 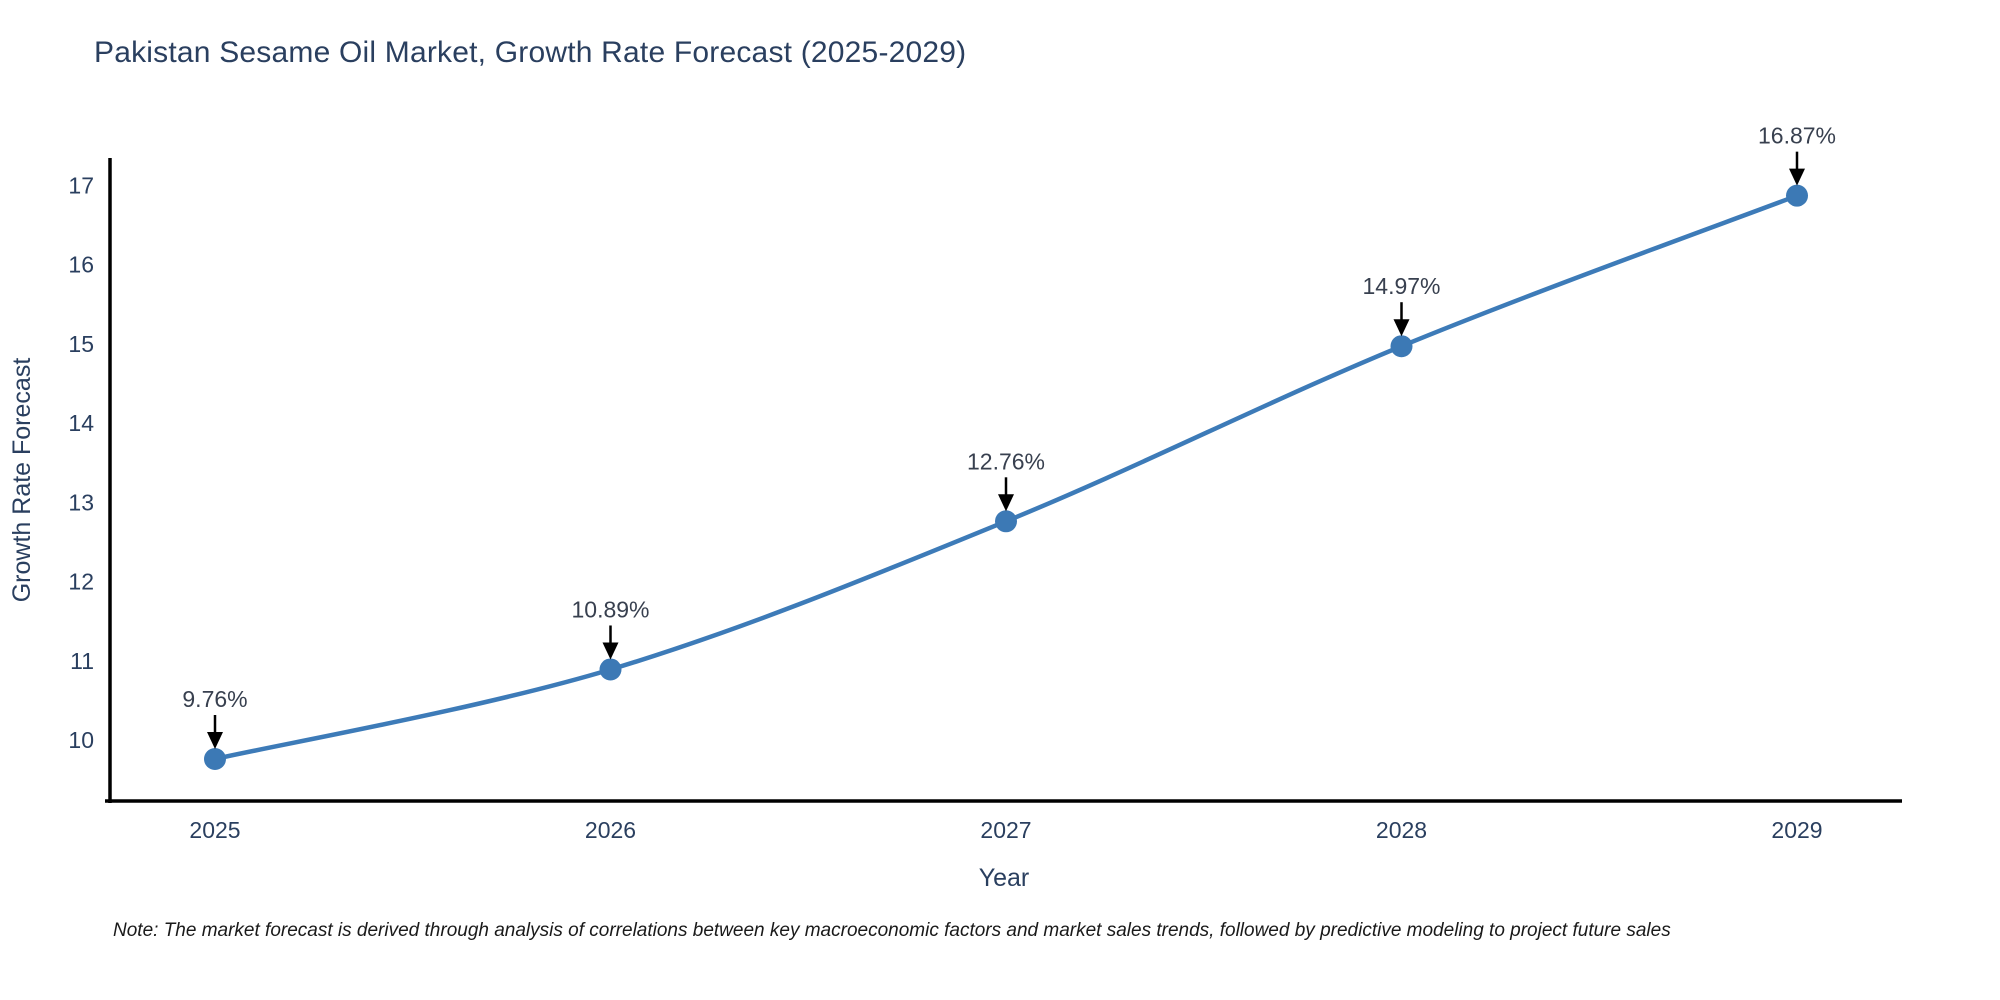 I want to click on x-axis-title: Year, so click(x=1004, y=878).